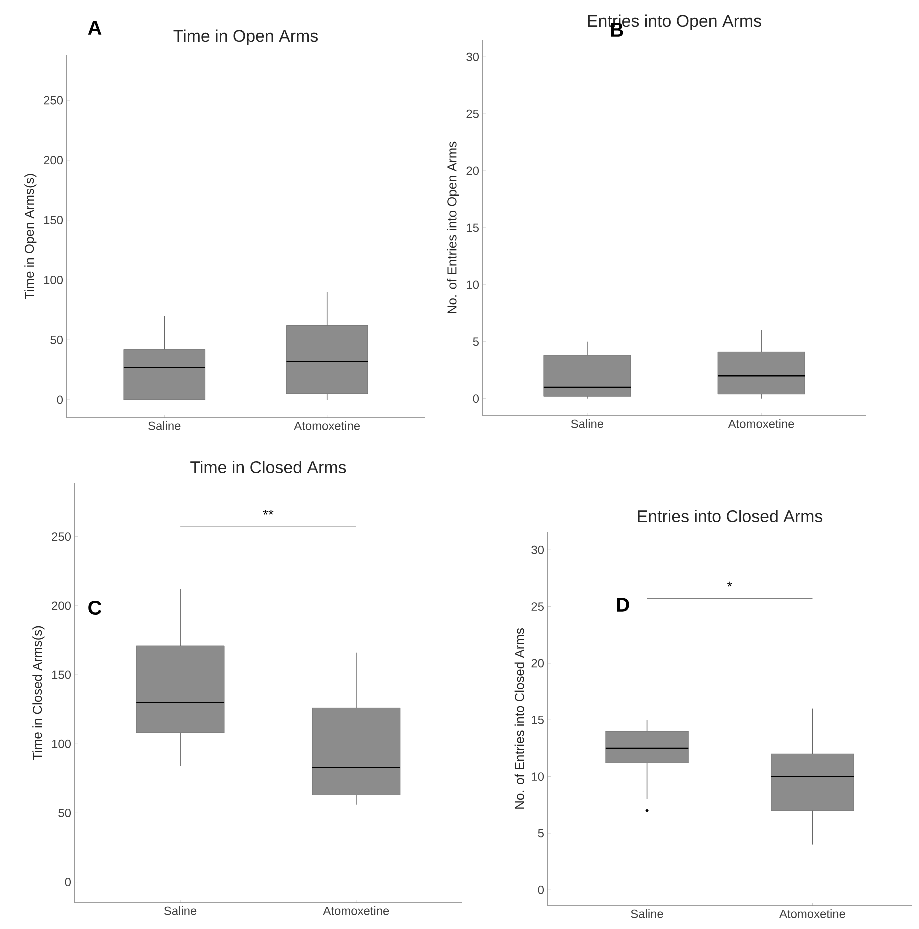 This screenshot has width=919, height=929. Describe the element at coordinates (268, 512) in the screenshot. I see `annotation: **` at that location.